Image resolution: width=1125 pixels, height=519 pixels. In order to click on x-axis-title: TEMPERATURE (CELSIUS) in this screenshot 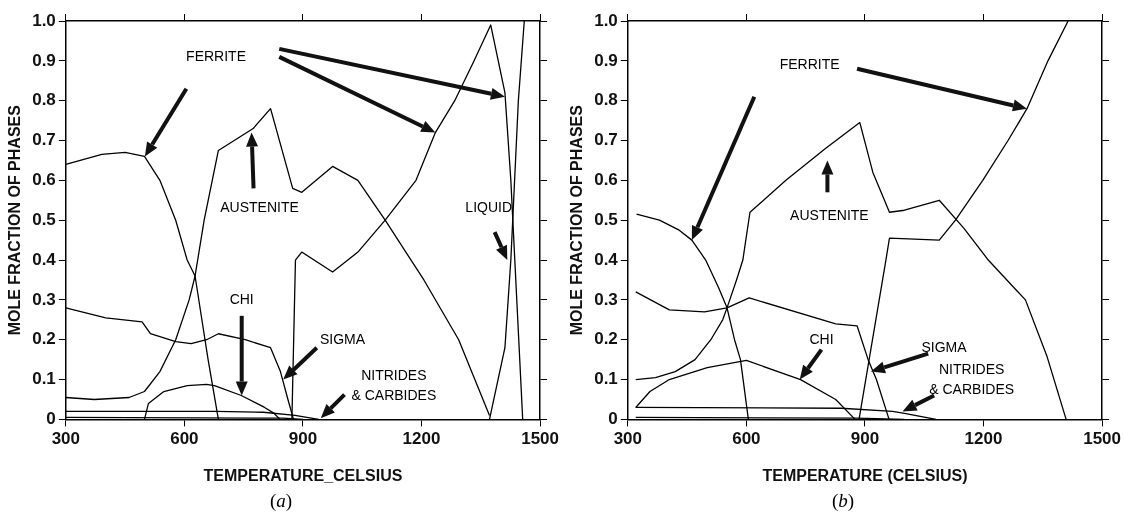, I will do `click(865, 475)`.